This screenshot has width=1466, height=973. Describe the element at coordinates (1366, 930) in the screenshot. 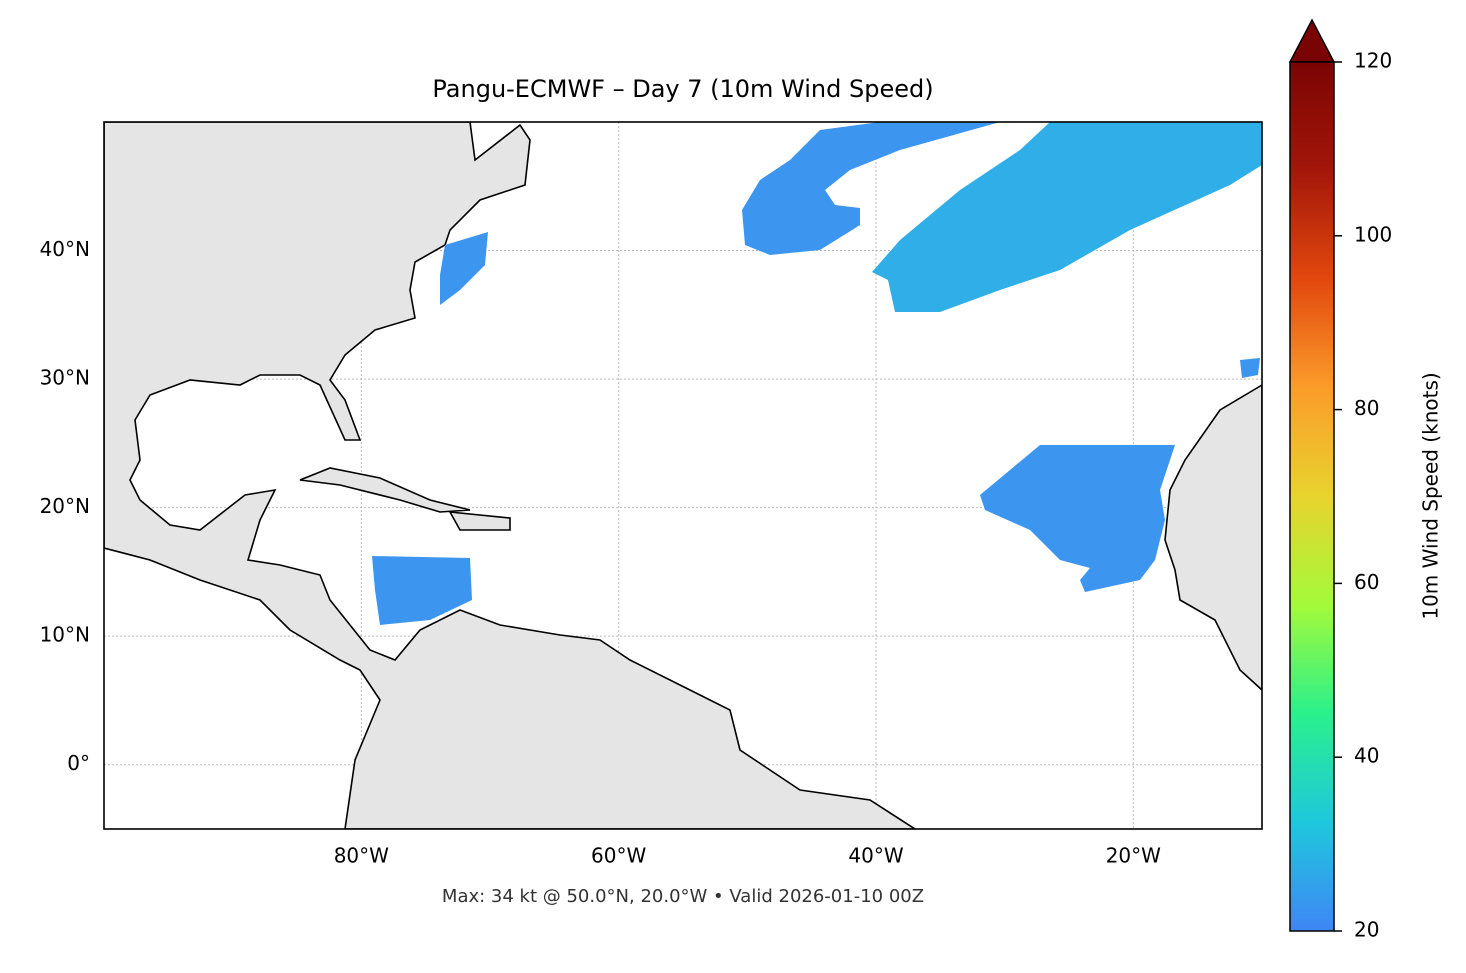

I see `colorbar-tick-label: 20` at that location.